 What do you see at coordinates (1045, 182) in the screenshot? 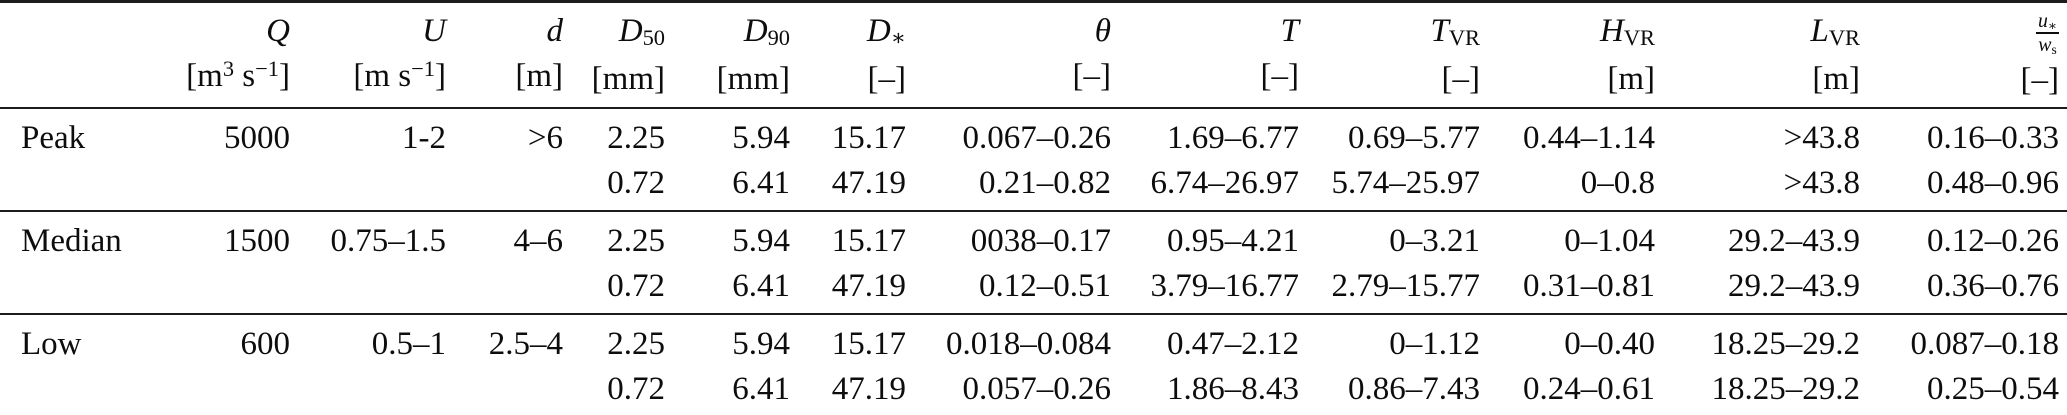
I see `cell: 0.21–0.82` at bounding box center [1045, 182].